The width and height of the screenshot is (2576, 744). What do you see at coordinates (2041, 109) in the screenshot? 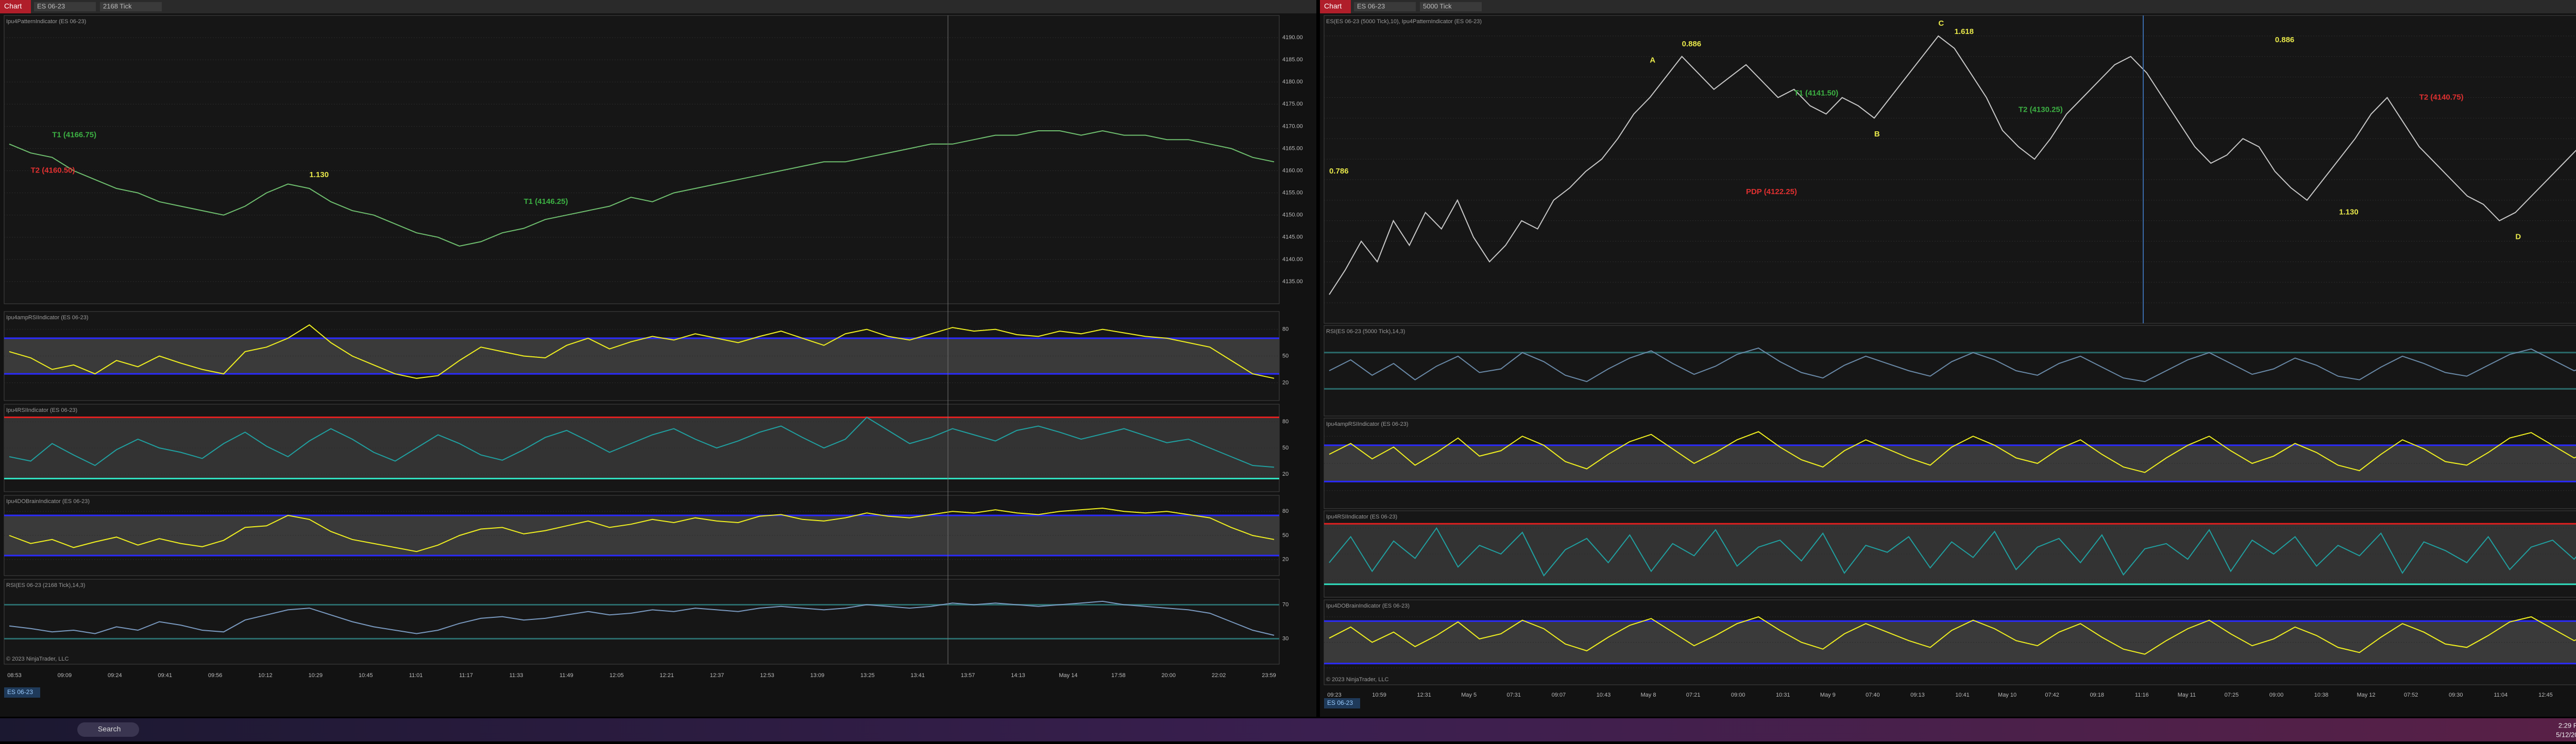
I see `pattern-label: T2 (4130.25)` at bounding box center [2041, 109].